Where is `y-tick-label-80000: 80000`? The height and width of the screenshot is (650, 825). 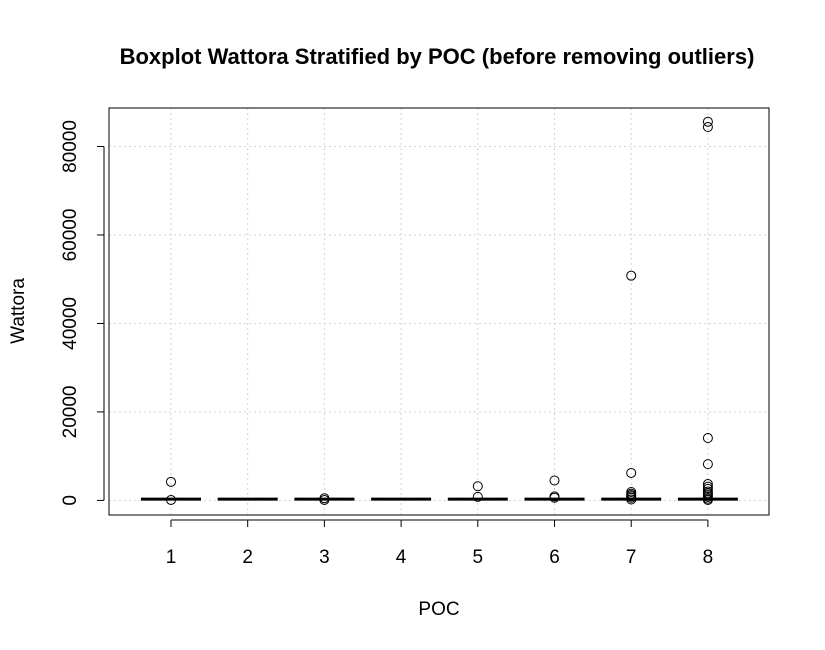 y-tick-label-80000: 80000 is located at coordinates (70, 146).